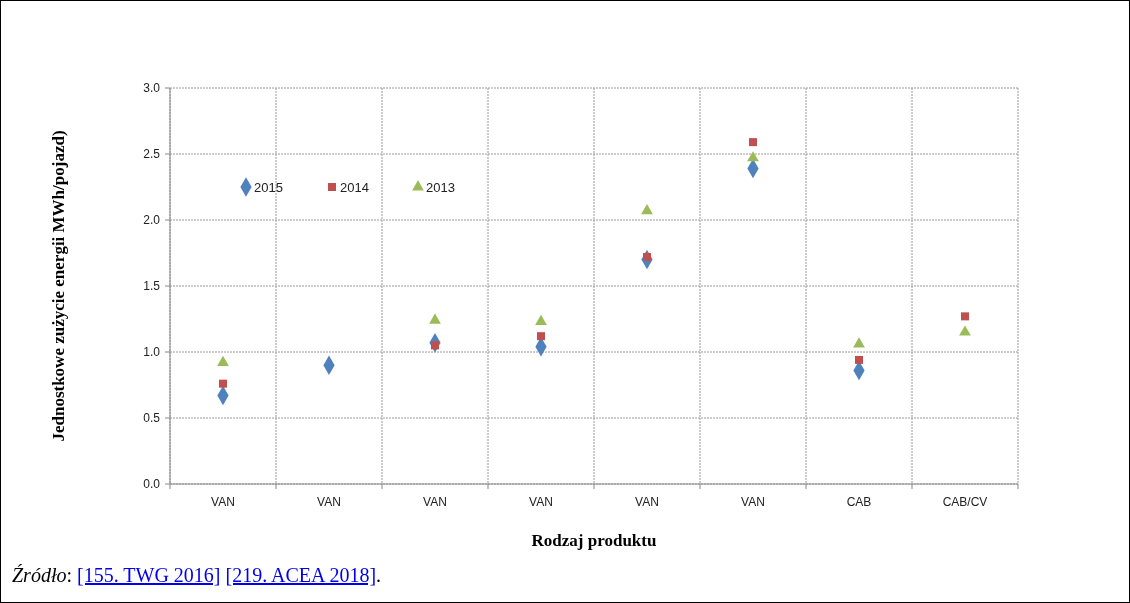 Image resolution: width=1130 pixels, height=603 pixels. I want to click on x-tick-label: CAB, so click(859, 502).